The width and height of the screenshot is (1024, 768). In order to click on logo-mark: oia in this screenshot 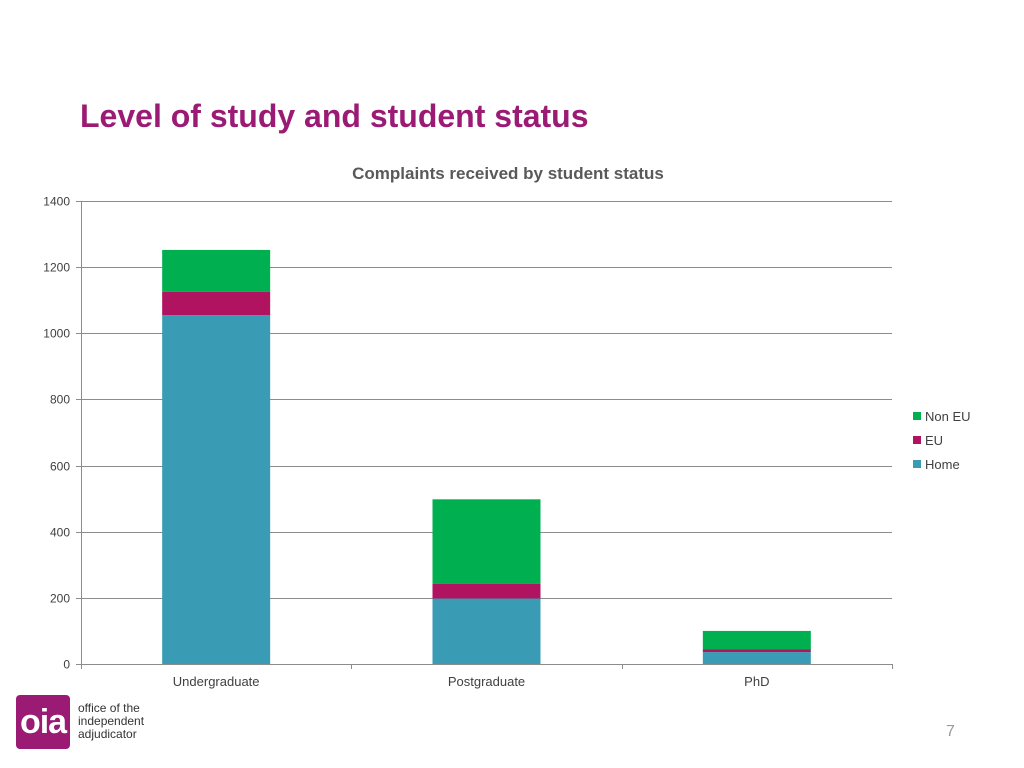, I will do `click(43, 722)`.